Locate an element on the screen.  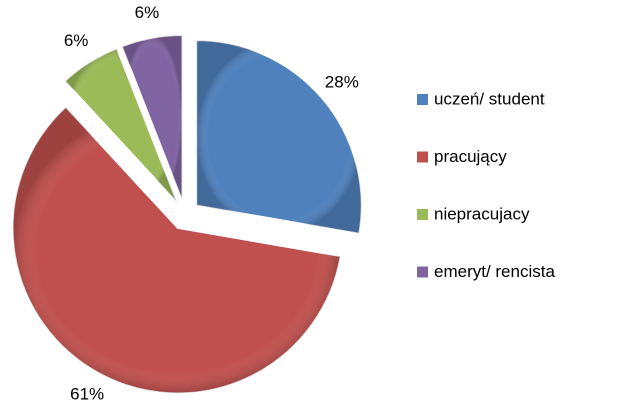
legend-label: niepracujacy is located at coordinates (482, 213).